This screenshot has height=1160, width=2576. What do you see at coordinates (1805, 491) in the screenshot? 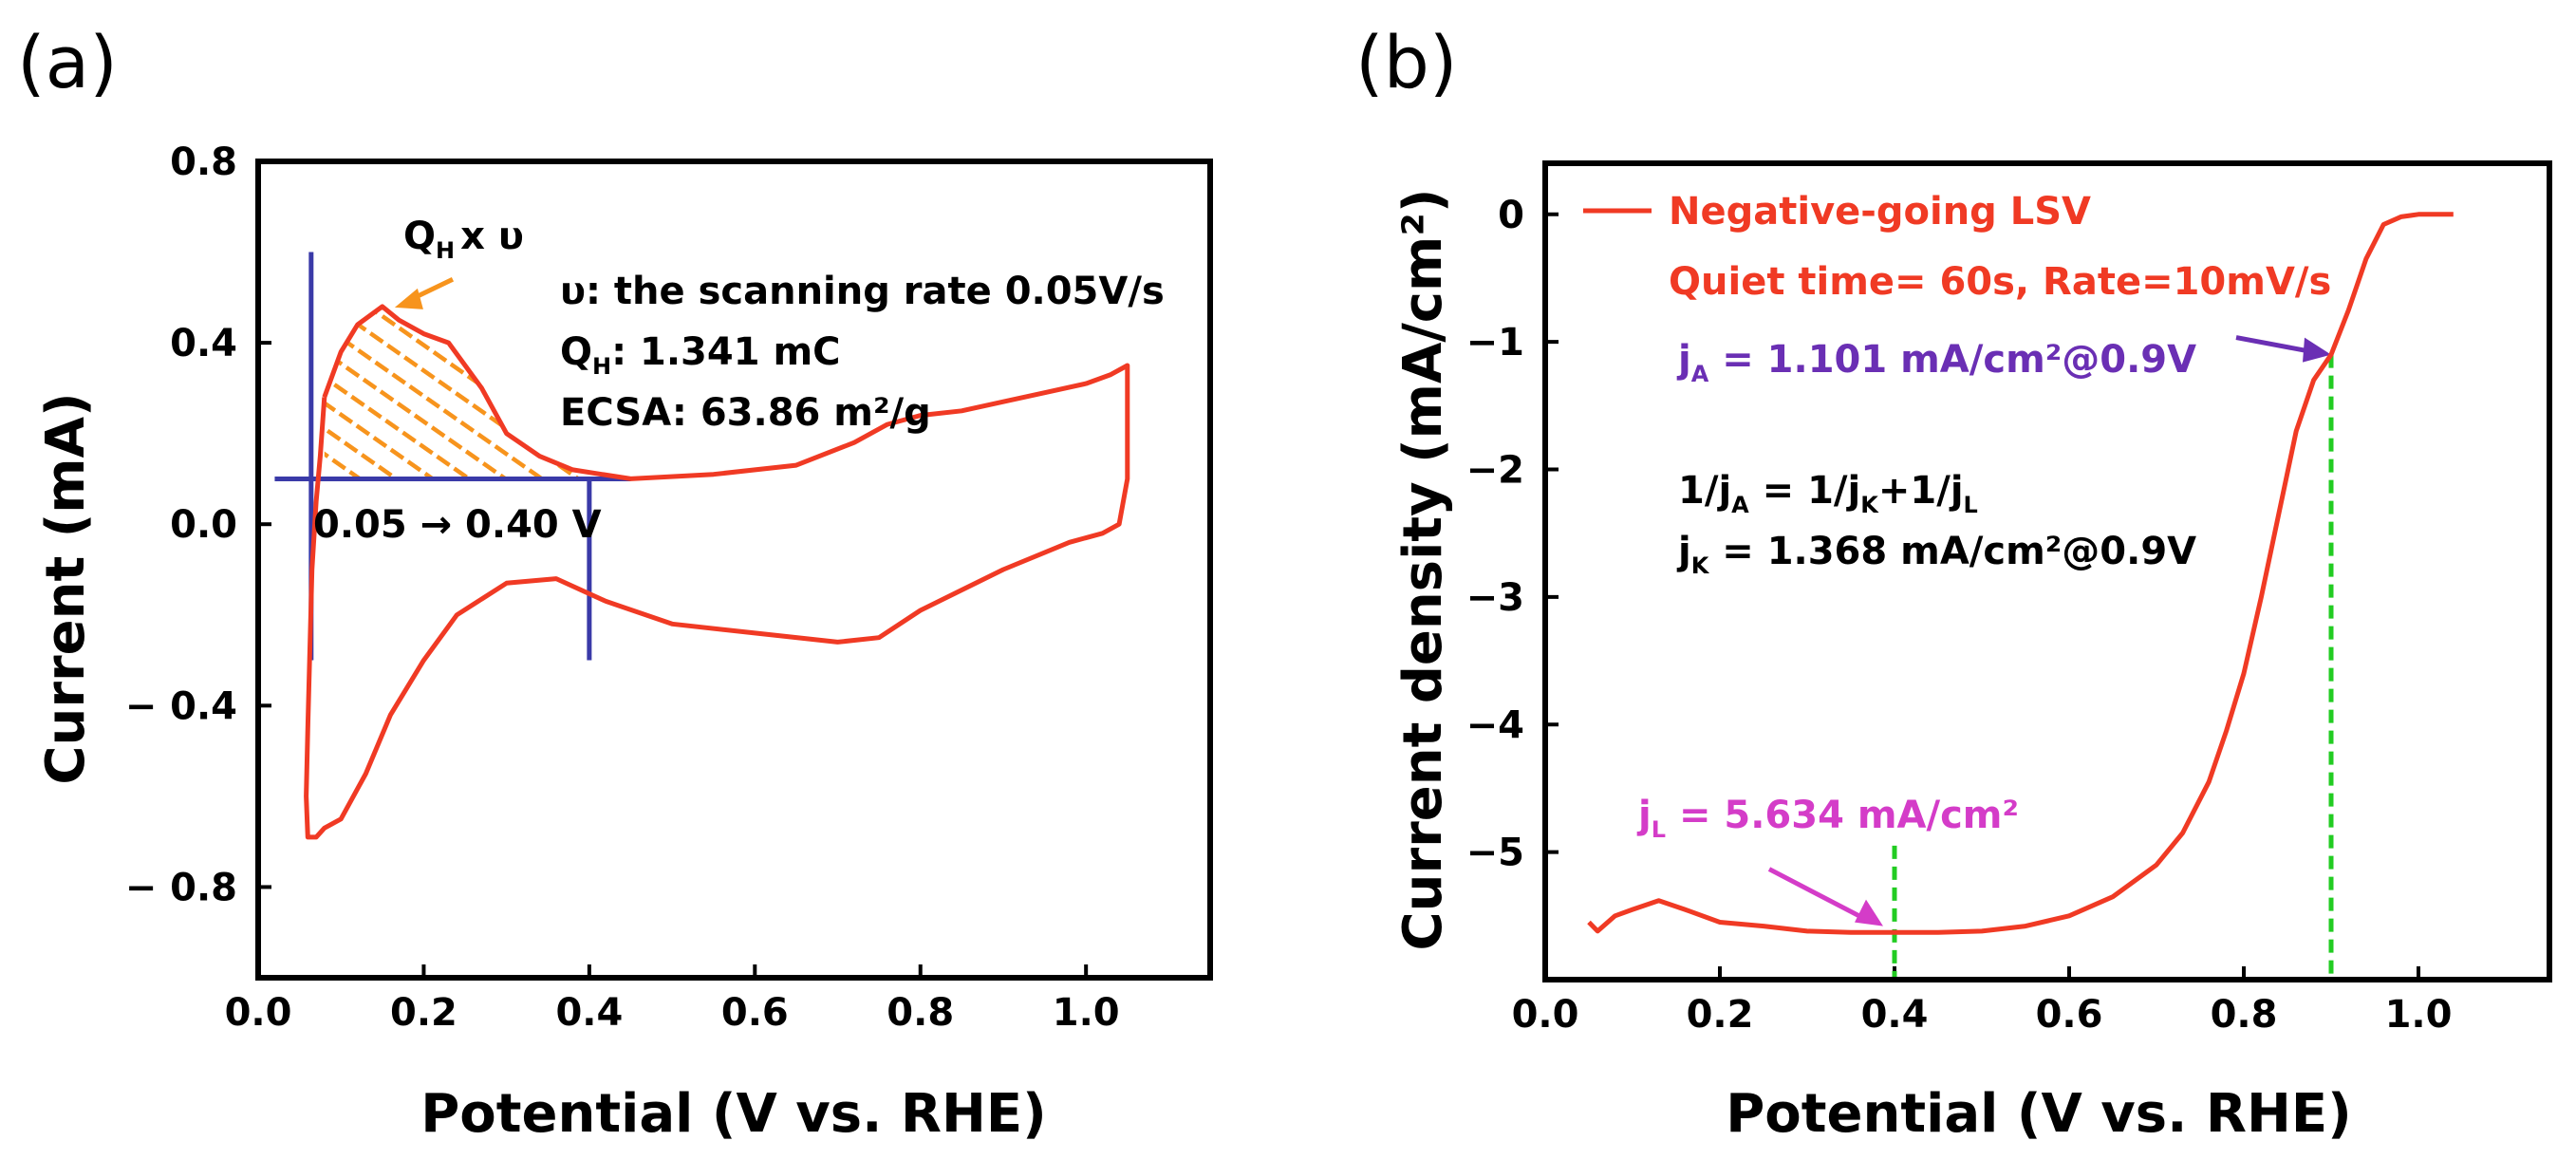
I see `kl-part2: = 1/j` at bounding box center [1805, 491].